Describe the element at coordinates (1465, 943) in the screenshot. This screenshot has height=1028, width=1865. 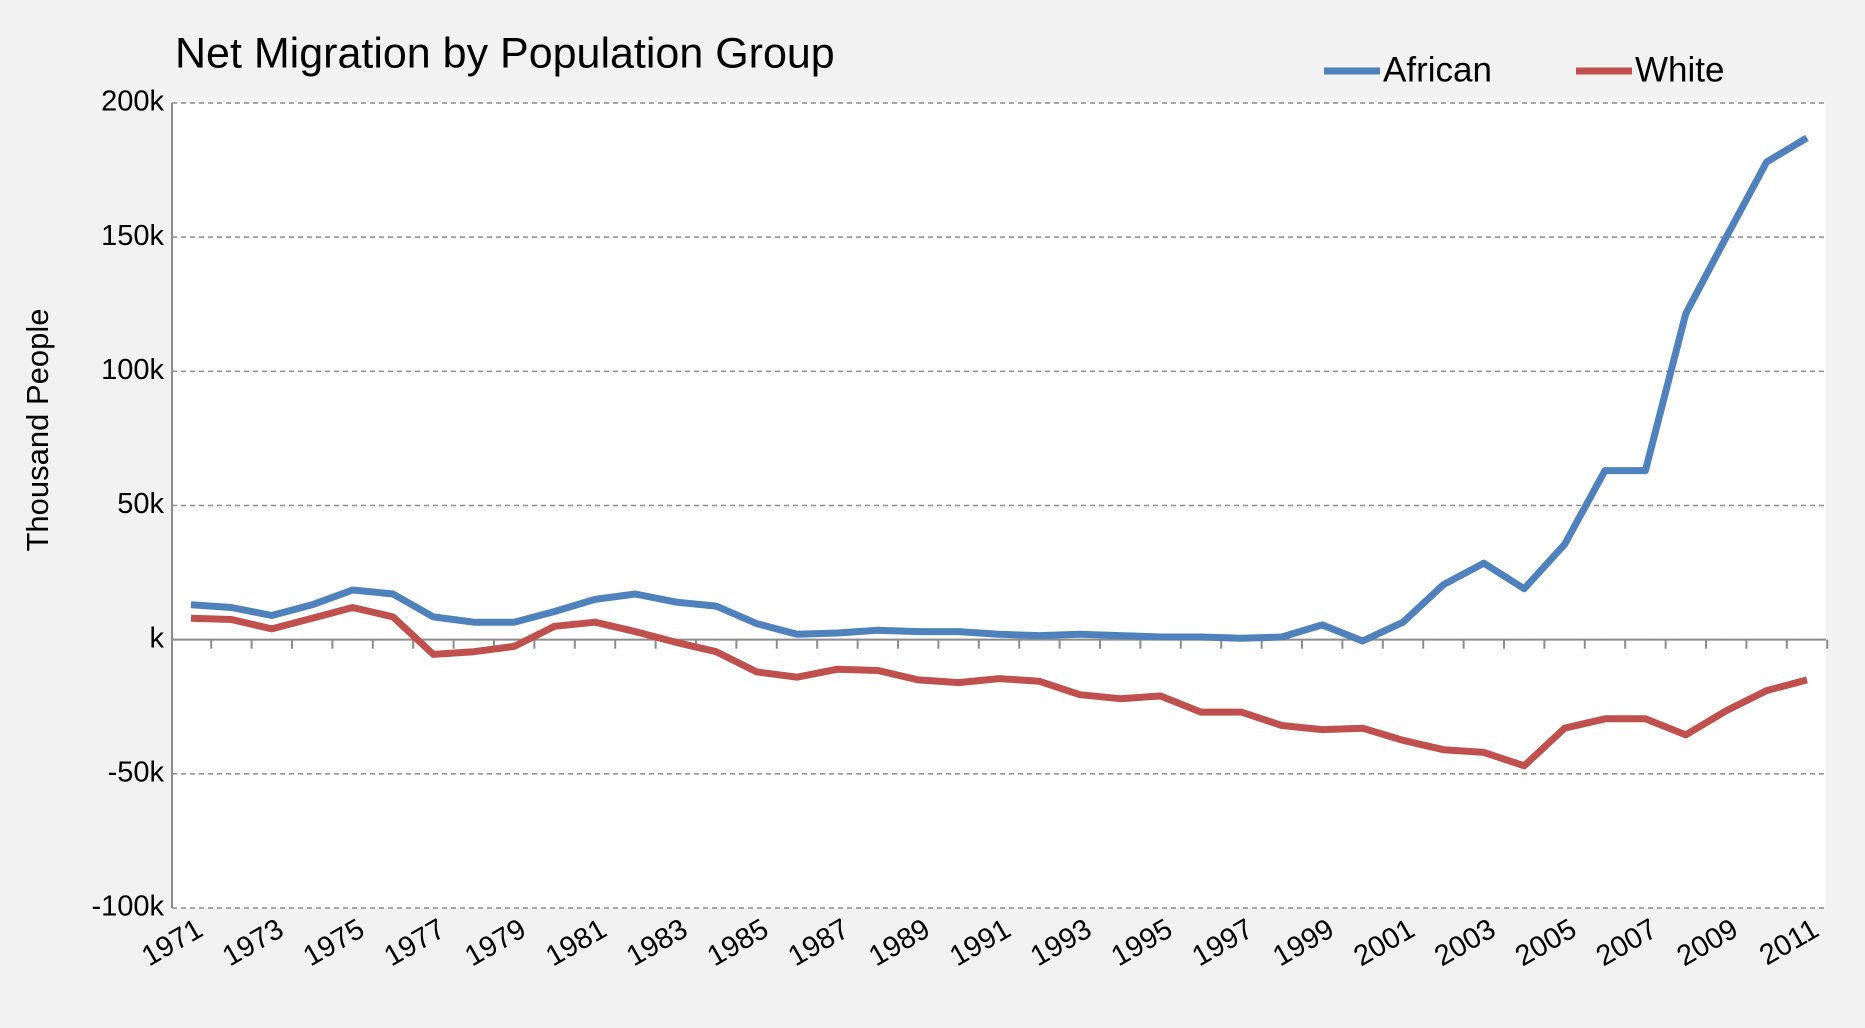
I see `x-tick-label: 2003` at that location.